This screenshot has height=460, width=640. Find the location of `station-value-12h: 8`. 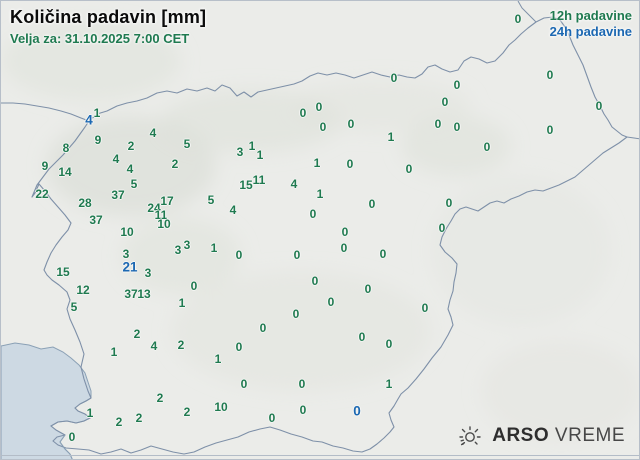

station-value-12h: 8 is located at coordinates (66, 148).